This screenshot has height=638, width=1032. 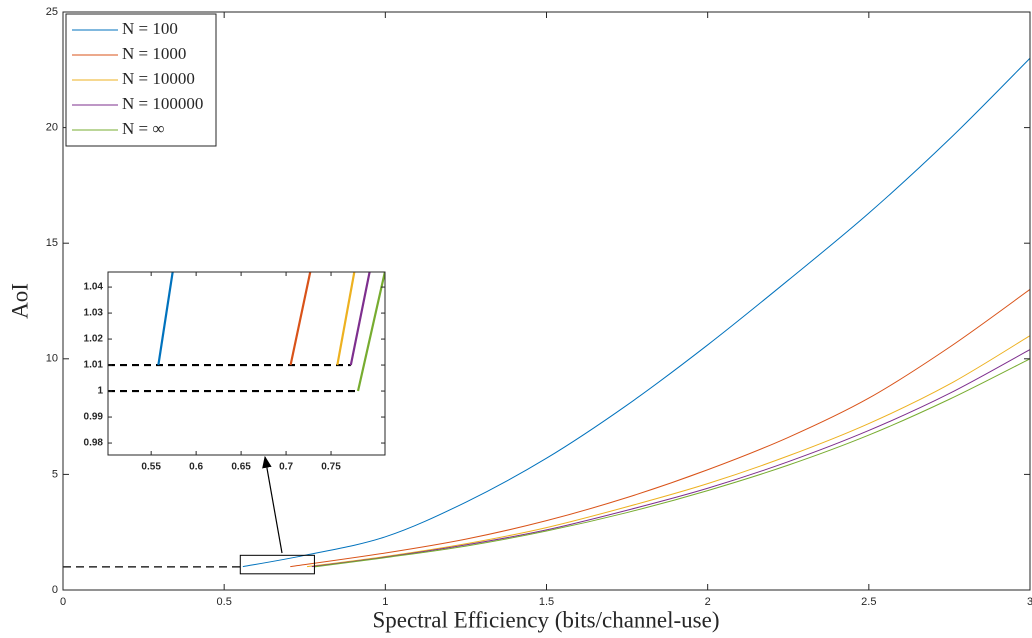 I want to click on x-tick-label: 2, so click(x=708, y=602).